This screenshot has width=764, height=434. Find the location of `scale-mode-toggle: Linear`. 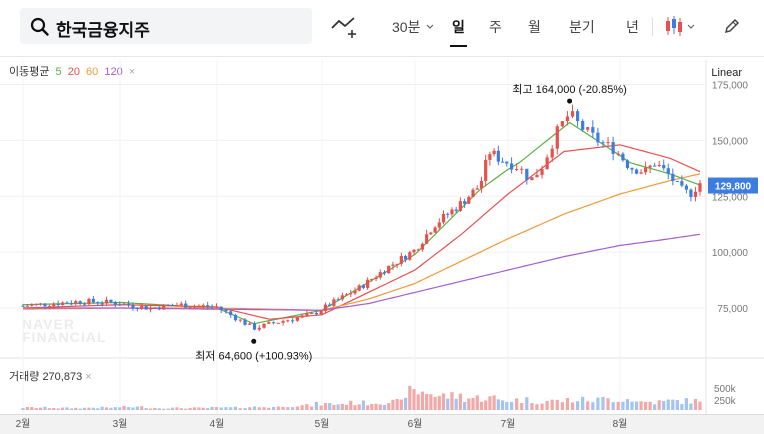

scale-mode-toggle: Linear is located at coordinates (726, 73).